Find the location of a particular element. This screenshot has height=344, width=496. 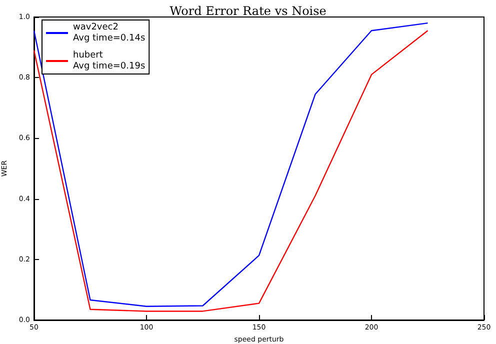

legend-label: hubert Avg time=0.19s is located at coordinates (109, 61).